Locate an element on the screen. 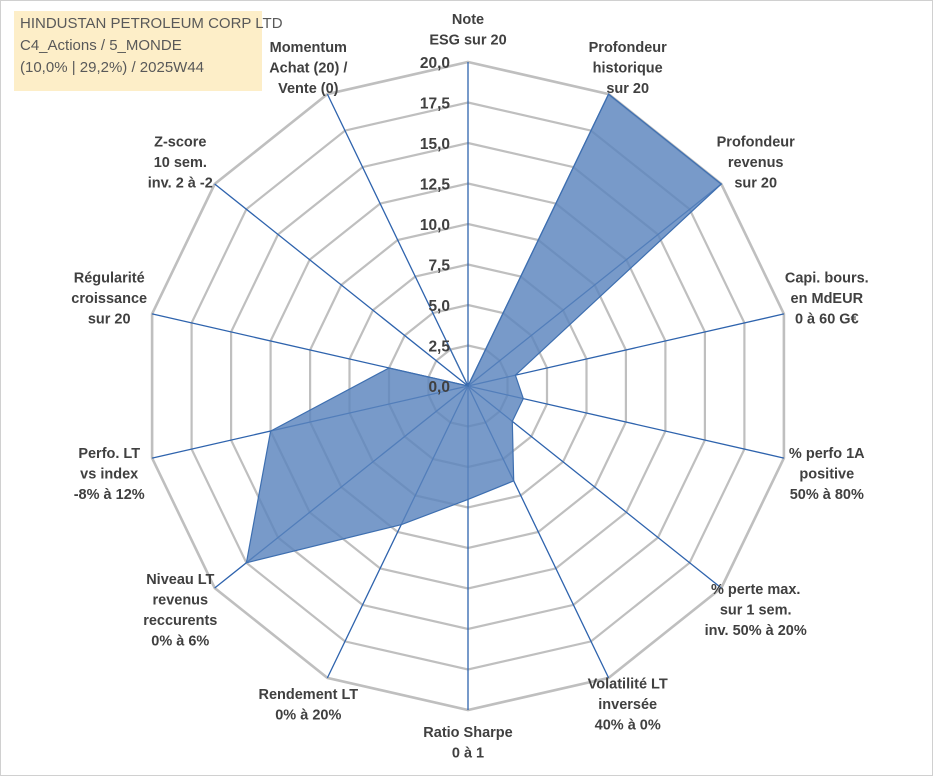 Image resolution: width=933 pixels, height=776 pixels. tick-label: 15,0 is located at coordinates (435, 144).